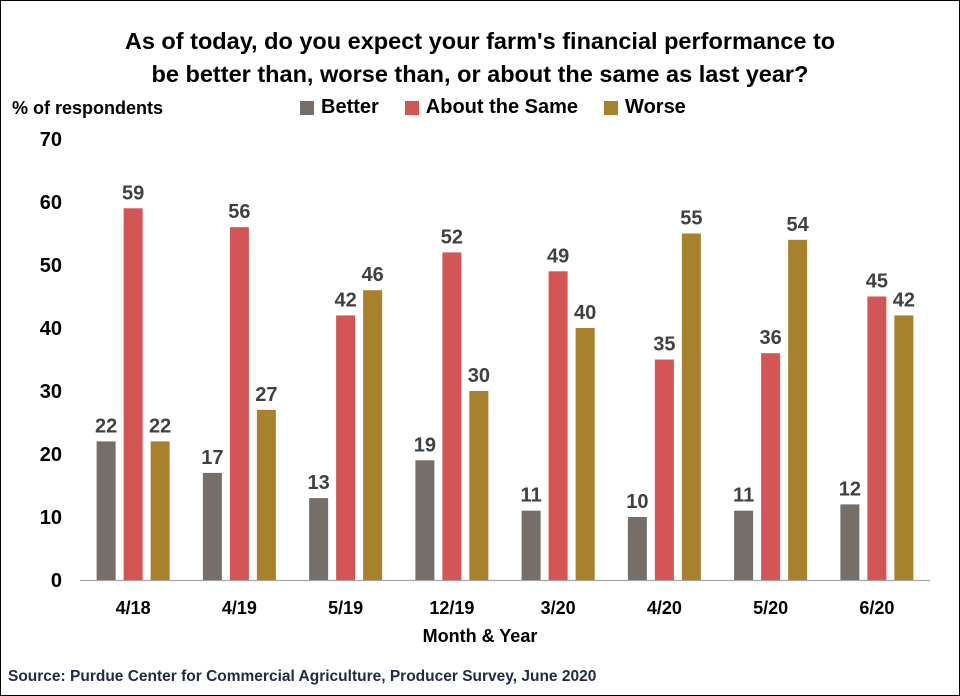 Image resolution: width=960 pixels, height=696 pixels. Describe the element at coordinates (51, 392) in the screenshot. I see `y-tick-label: 30` at that location.